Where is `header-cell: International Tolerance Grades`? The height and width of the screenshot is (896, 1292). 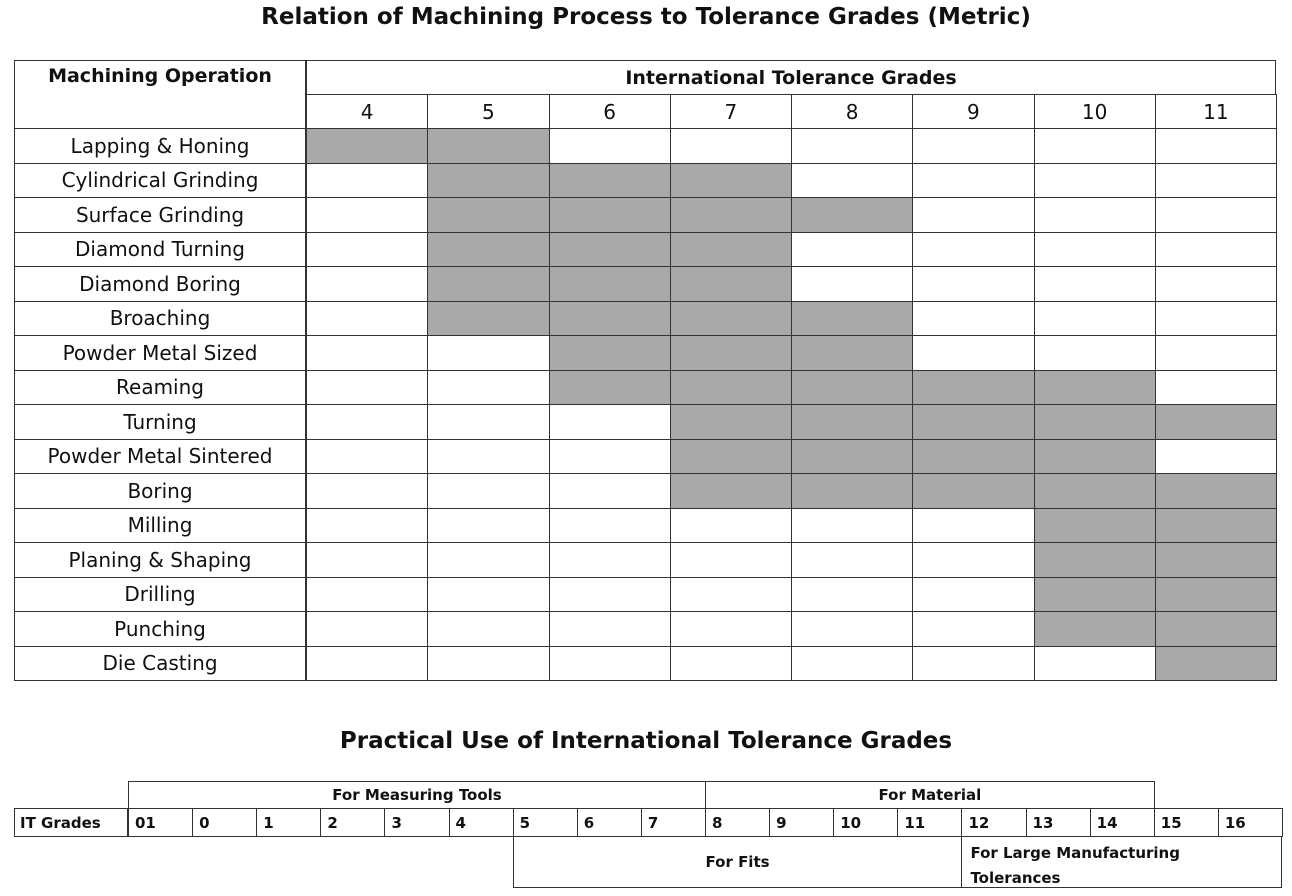 header-cell: International Tolerance Grades is located at coordinates (791, 77).